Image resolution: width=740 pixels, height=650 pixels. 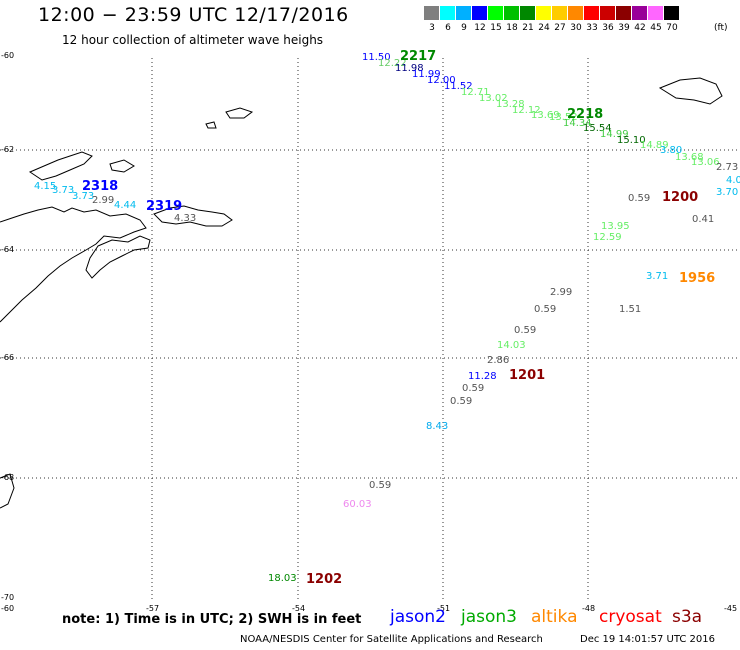 What do you see at coordinates (527, 375) in the screenshot?
I see `track-time-label: 1201` at bounding box center [527, 375].